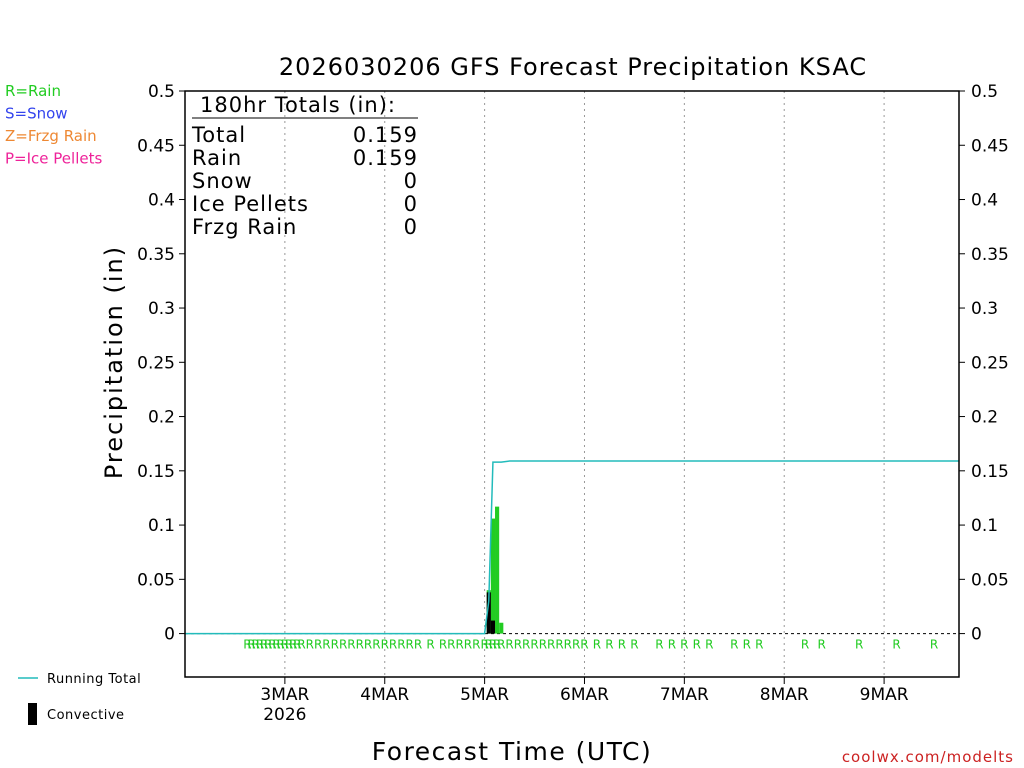 Image resolution: width=1024 pixels, height=768 pixels. What do you see at coordinates (284, 695) in the screenshot?
I see `x-tick-label: 3MAR` at bounding box center [284, 695].